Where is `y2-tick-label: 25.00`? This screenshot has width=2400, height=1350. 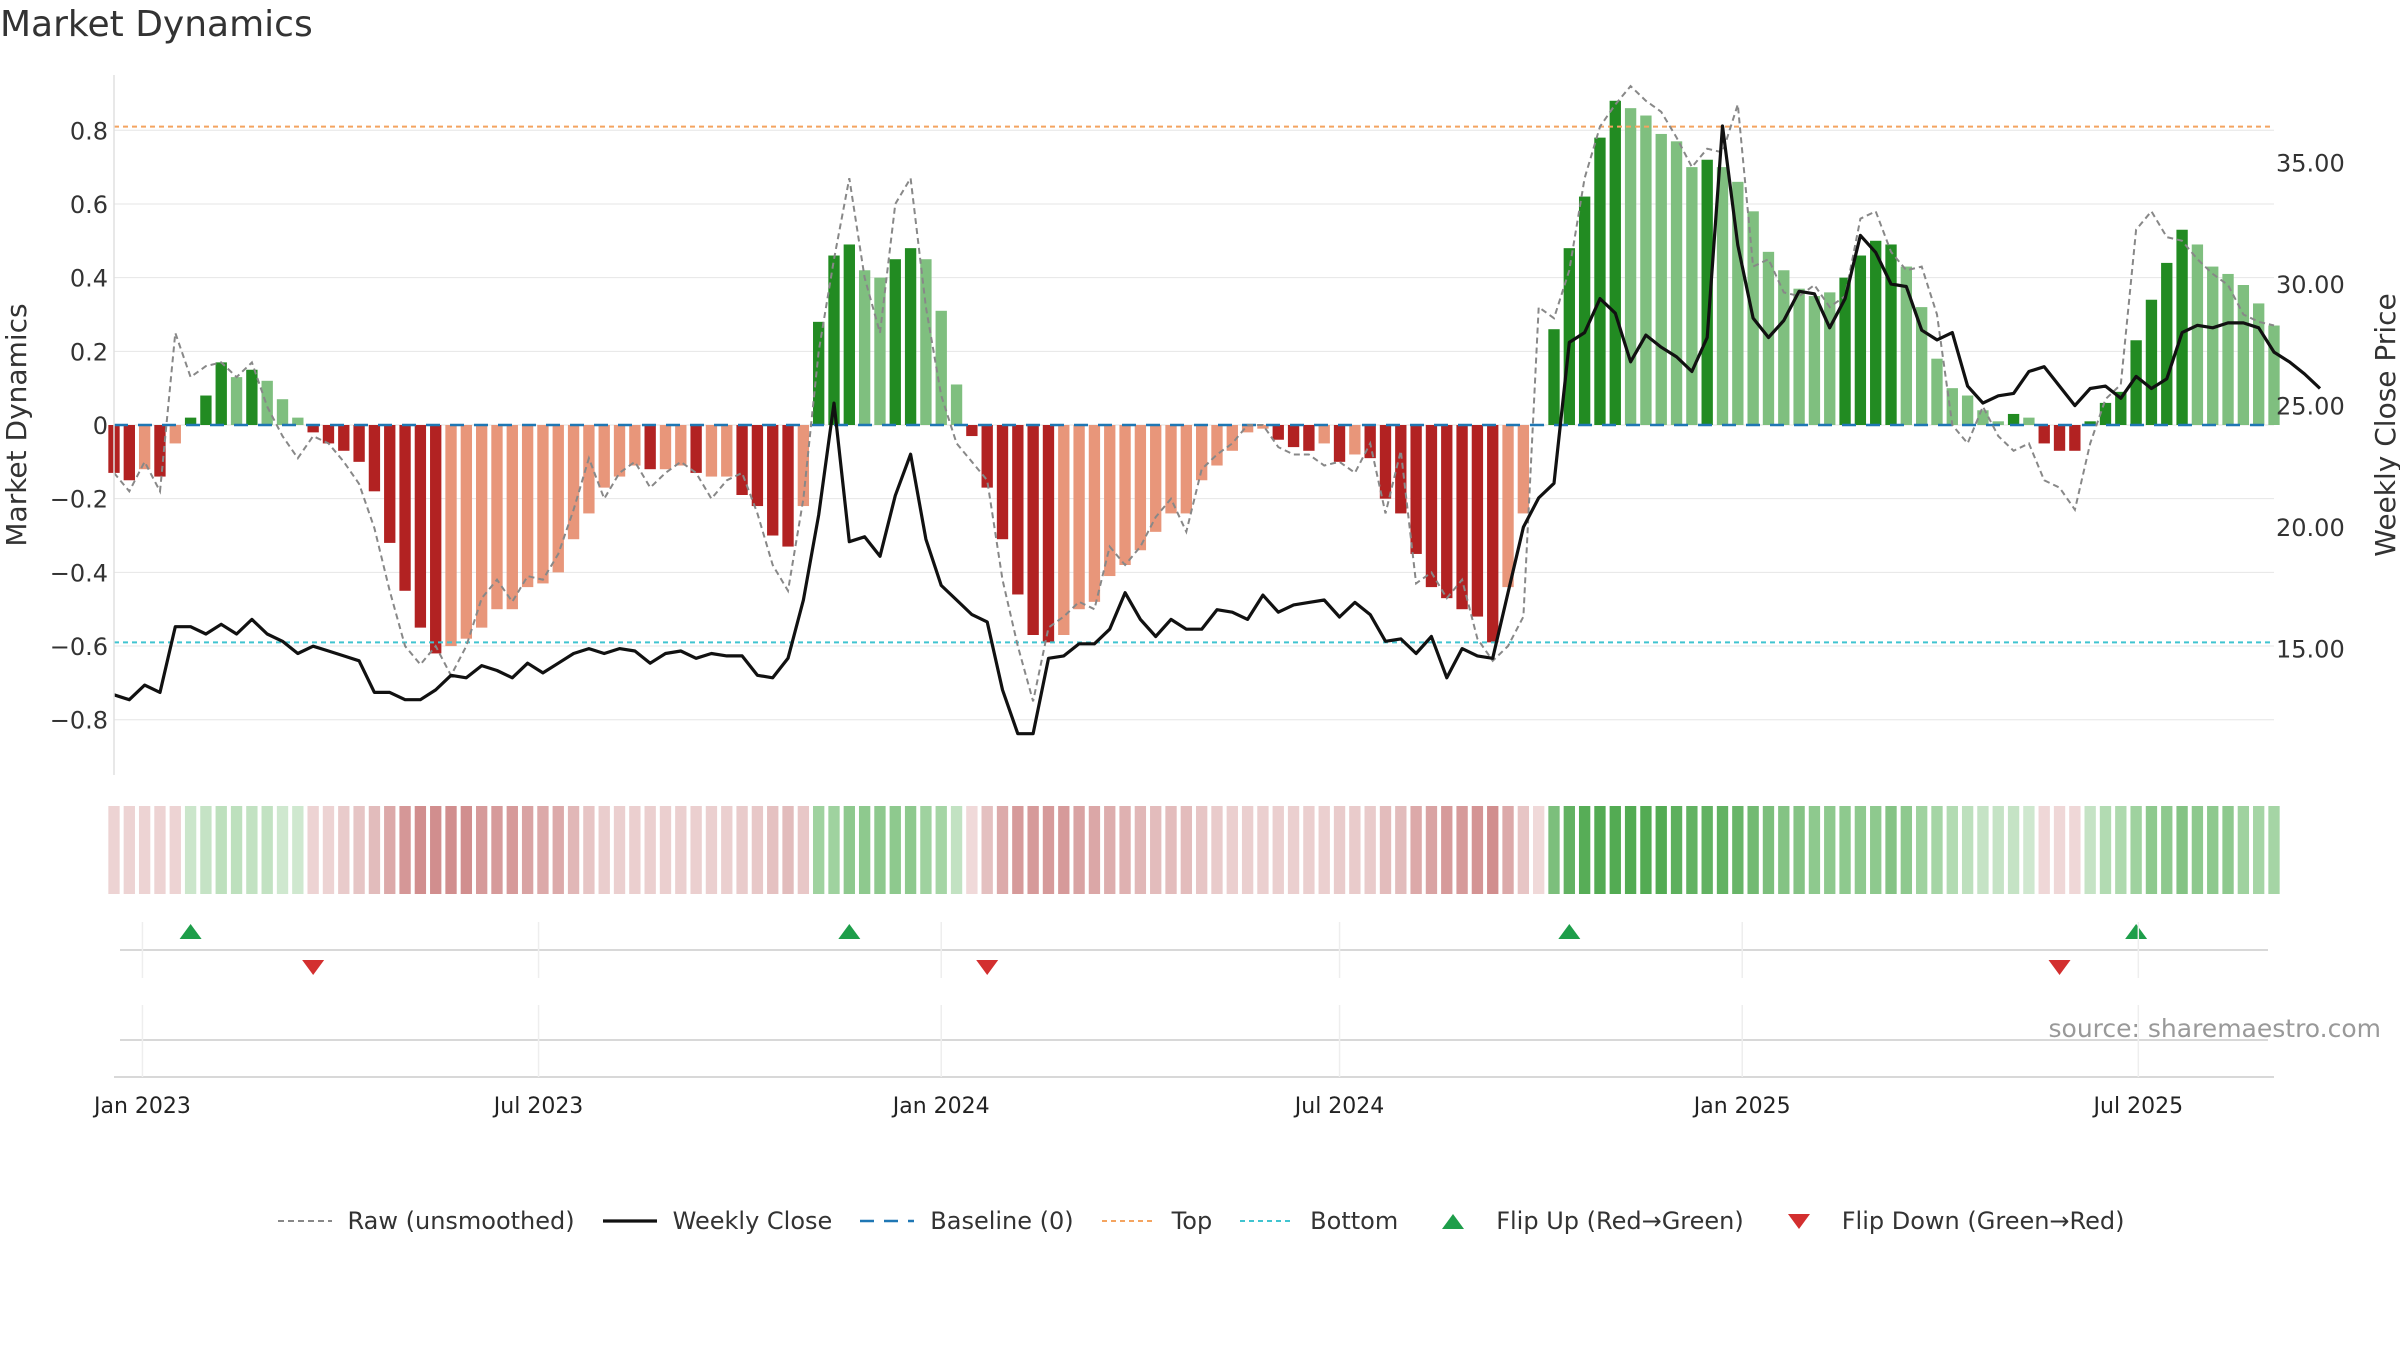 y2-tick-label: 25.00 is located at coordinates (2310, 407).